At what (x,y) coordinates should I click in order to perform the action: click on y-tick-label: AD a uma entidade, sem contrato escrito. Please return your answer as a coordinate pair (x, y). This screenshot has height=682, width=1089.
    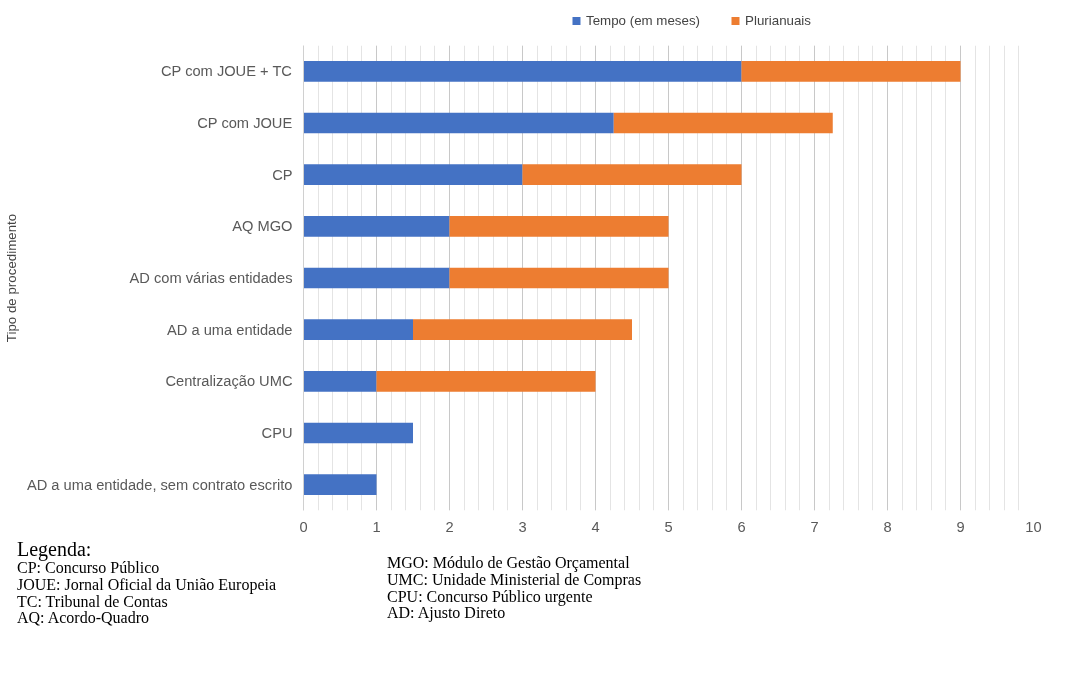
    Looking at the image, I should click on (159, 484).